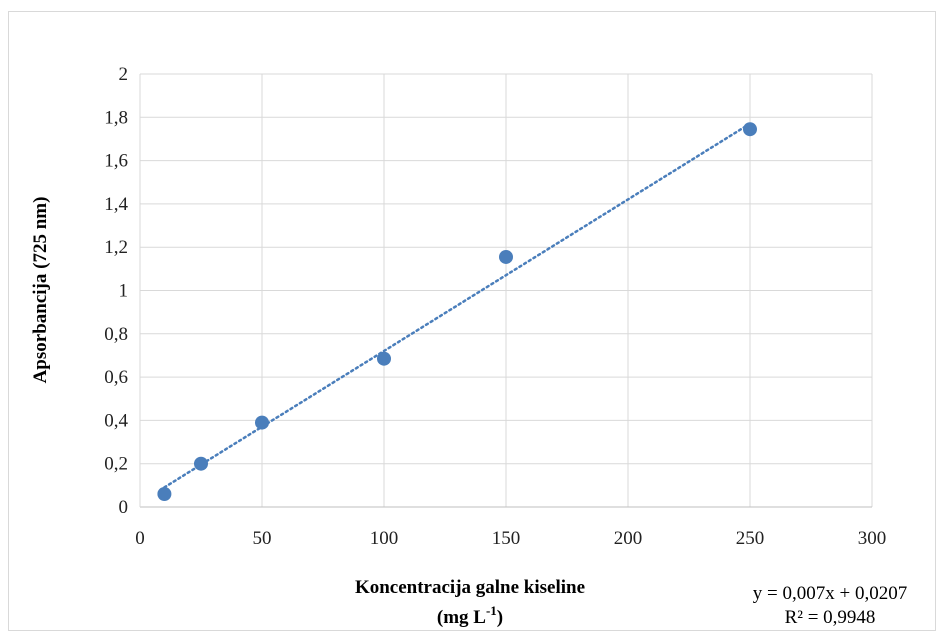  What do you see at coordinates (124, 291) in the screenshot?
I see `y-tick-label: 1` at bounding box center [124, 291].